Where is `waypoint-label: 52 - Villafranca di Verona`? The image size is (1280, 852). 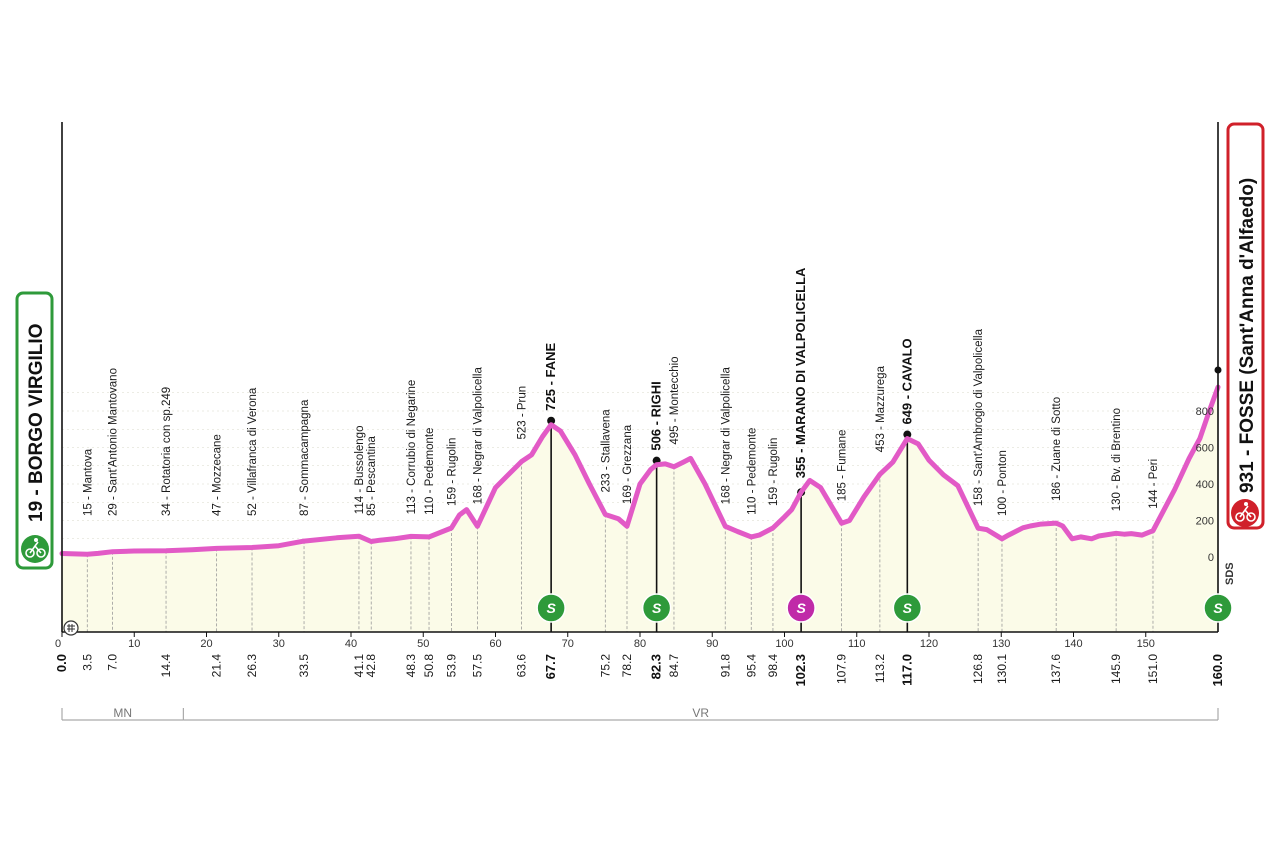
waypoint-label: 52 - Villafranca di Verona is located at coordinates (253, 451).